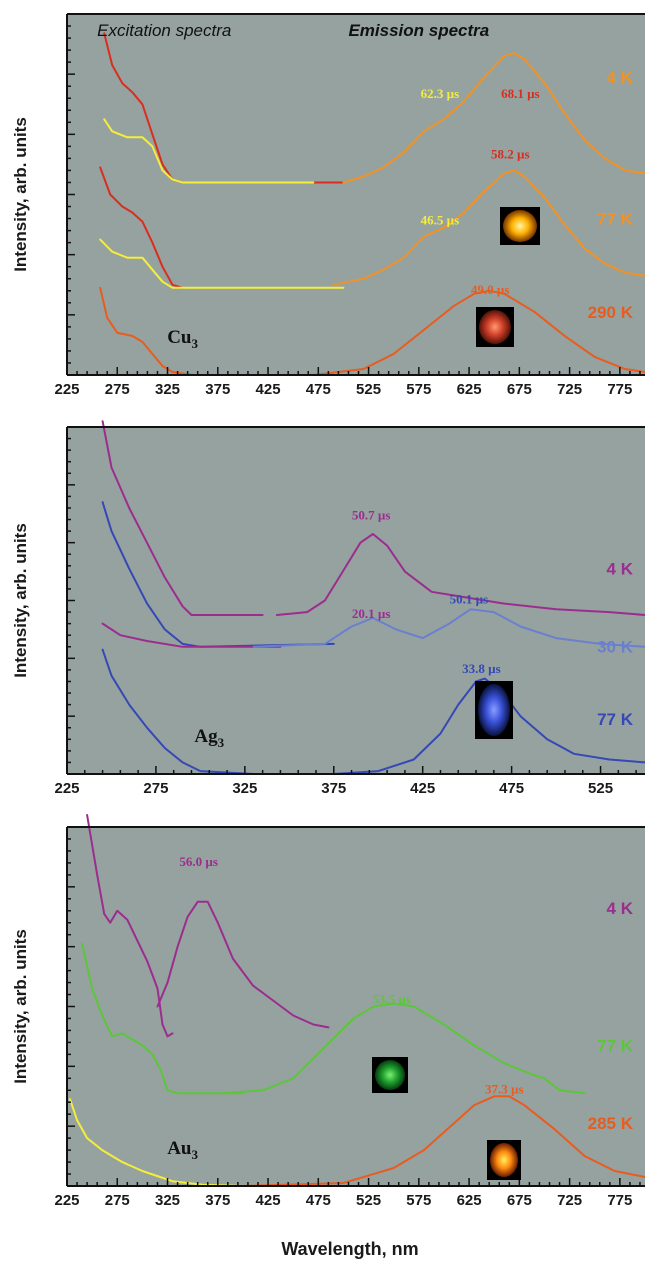 This screenshot has width=645, height=1266. Describe the element at coordinates (611, 312) in the screenshot. I see `temperature-label: 290 K` at that location.